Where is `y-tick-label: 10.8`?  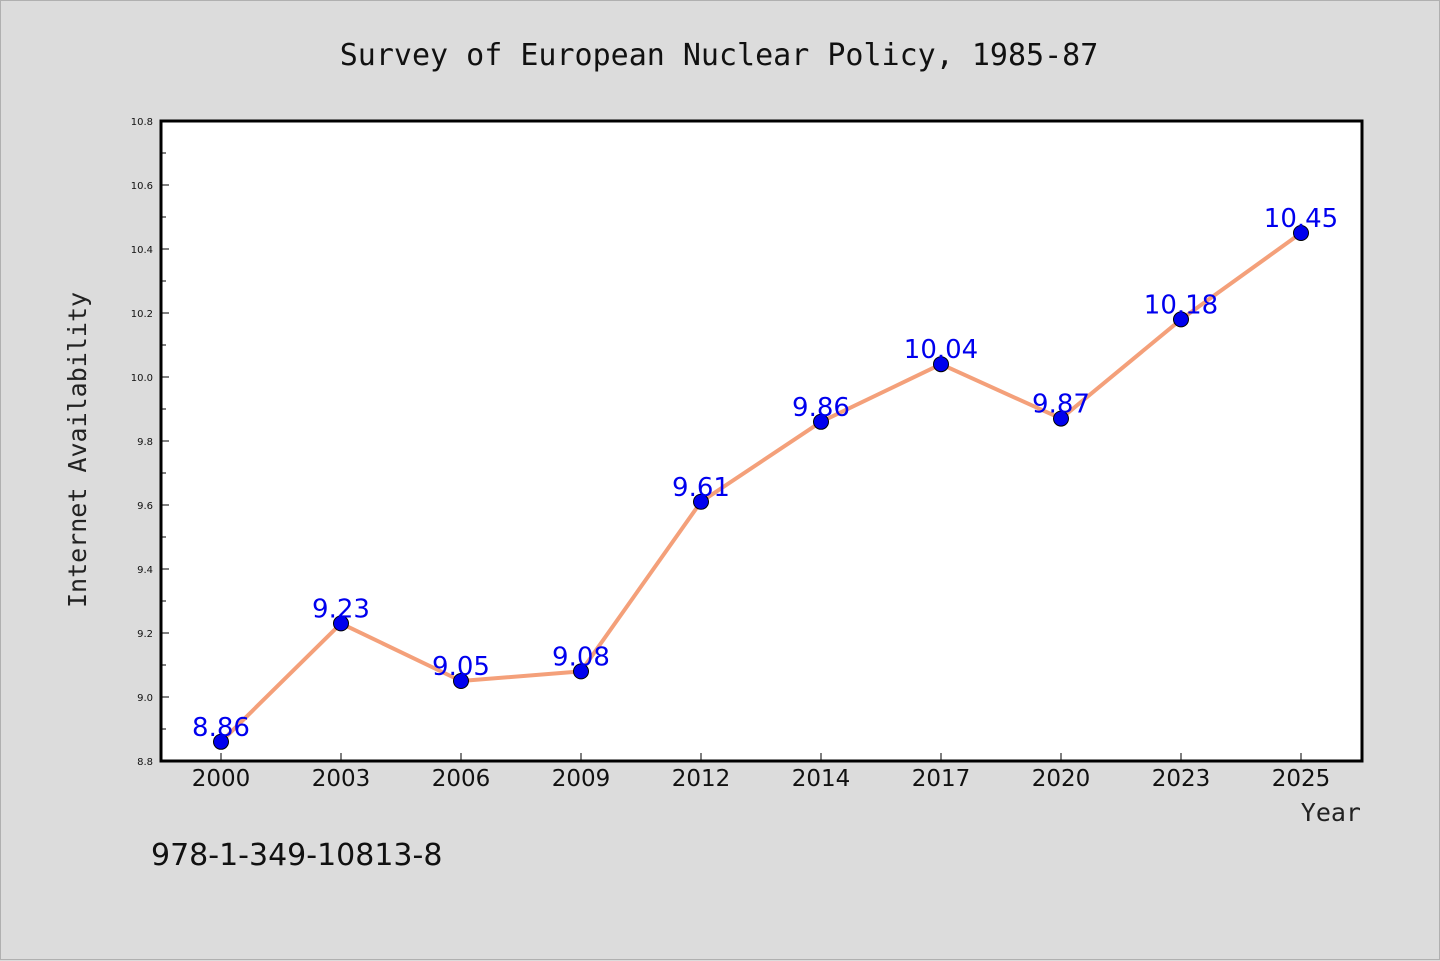
y-tick-label: 10.8 is located at coordinates (142, 122).